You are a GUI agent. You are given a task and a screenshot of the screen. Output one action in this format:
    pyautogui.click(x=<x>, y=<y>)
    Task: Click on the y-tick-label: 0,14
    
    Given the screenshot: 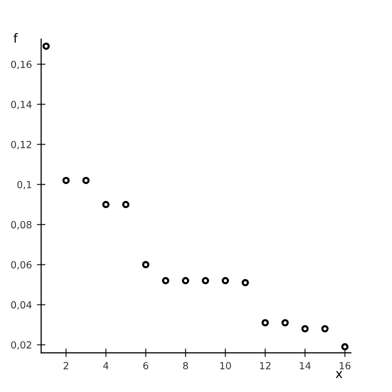 What is the action you would take?
    pyautogui.click(x=21, y=105)
    